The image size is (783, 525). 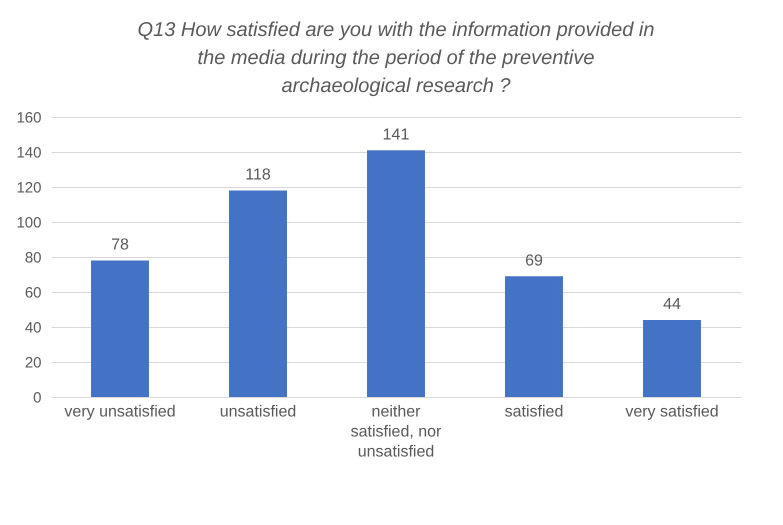 I want to click on data-label: 118, so click(x=258, y=175).